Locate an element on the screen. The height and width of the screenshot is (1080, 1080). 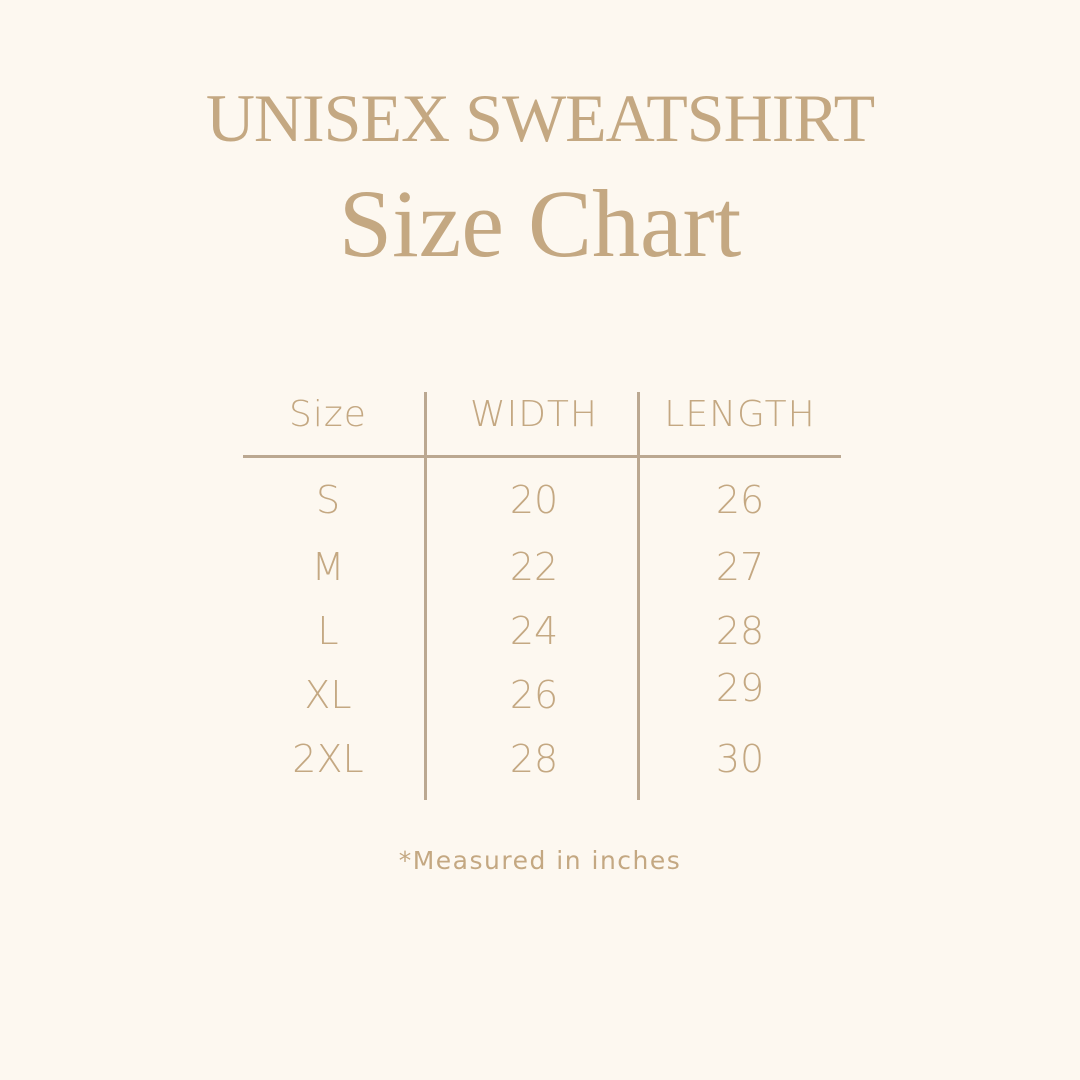
cell-size: L is located at coordinates (328, 631).